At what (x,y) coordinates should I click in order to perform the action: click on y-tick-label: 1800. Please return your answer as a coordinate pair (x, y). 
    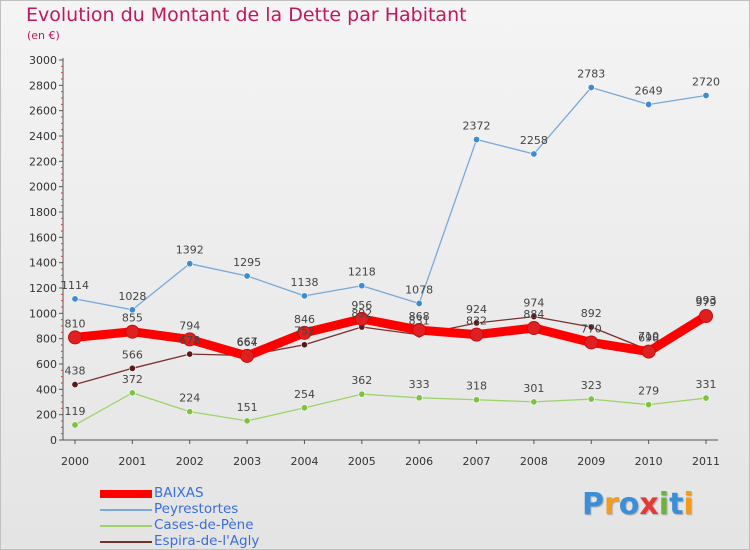
    Looking at the image, I should click on (43, 212).